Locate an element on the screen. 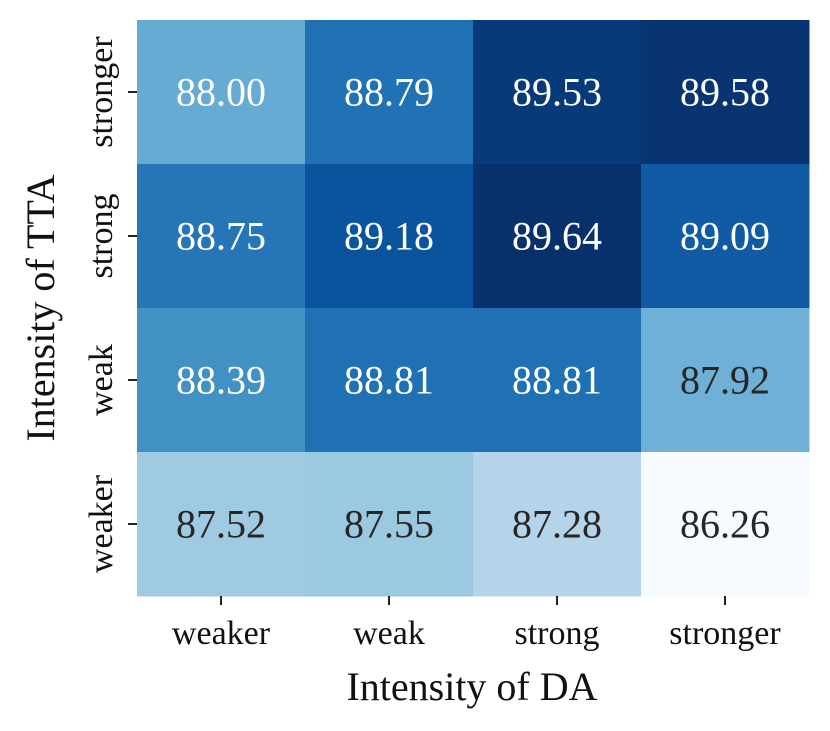 The image size is (830, 731). cell-value-label: 87.28 is located at coordinates (557, 524).